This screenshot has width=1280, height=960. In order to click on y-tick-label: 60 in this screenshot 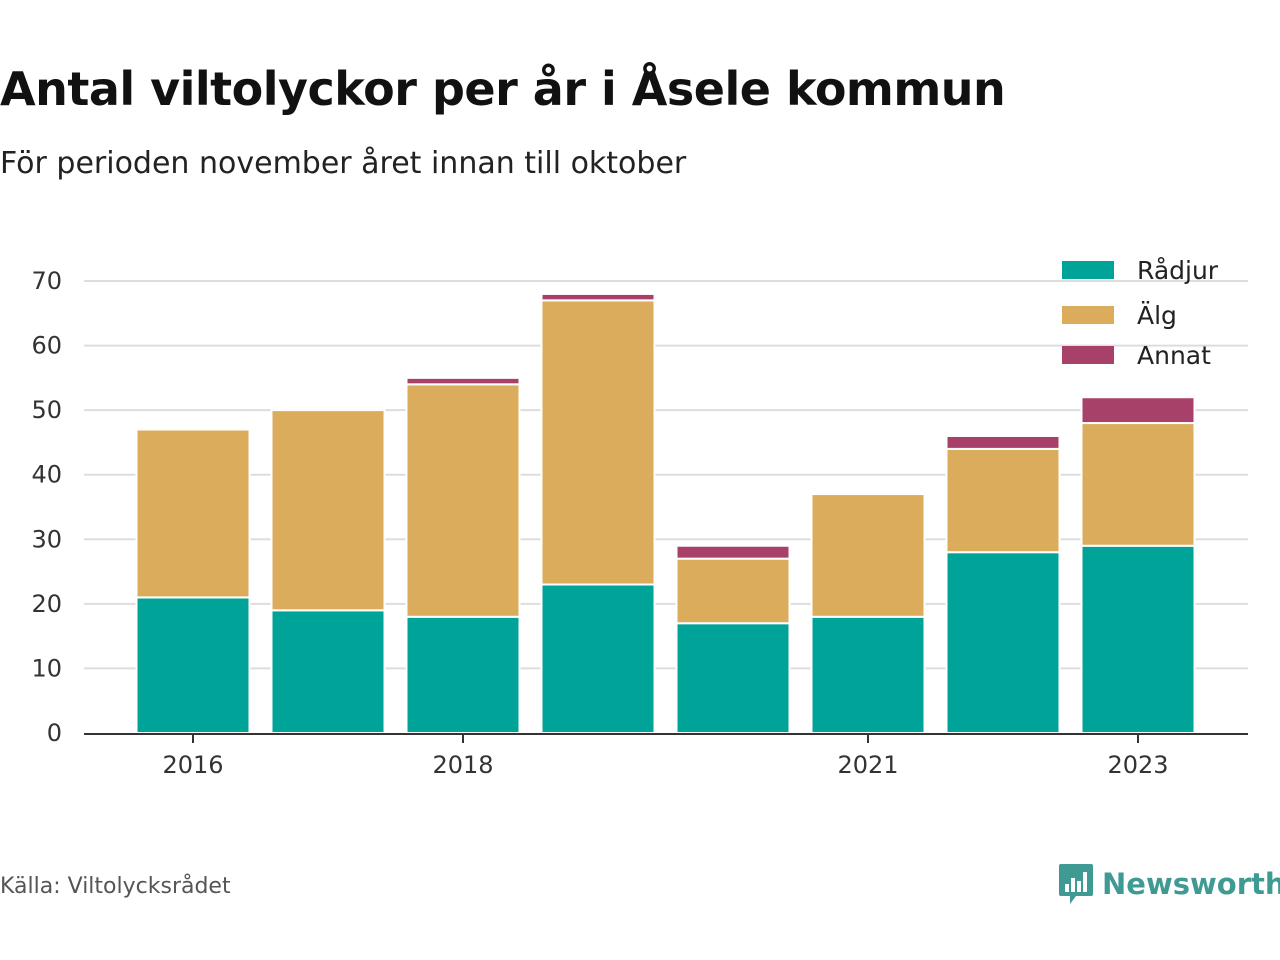, I will do `click(46, 346)`.